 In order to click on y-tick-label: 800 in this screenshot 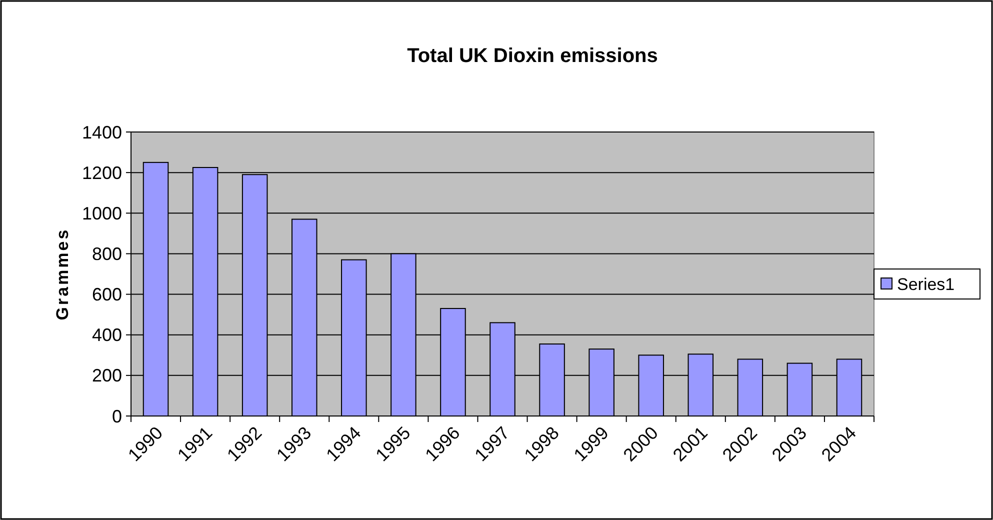, I will do `click(107, 254)`.